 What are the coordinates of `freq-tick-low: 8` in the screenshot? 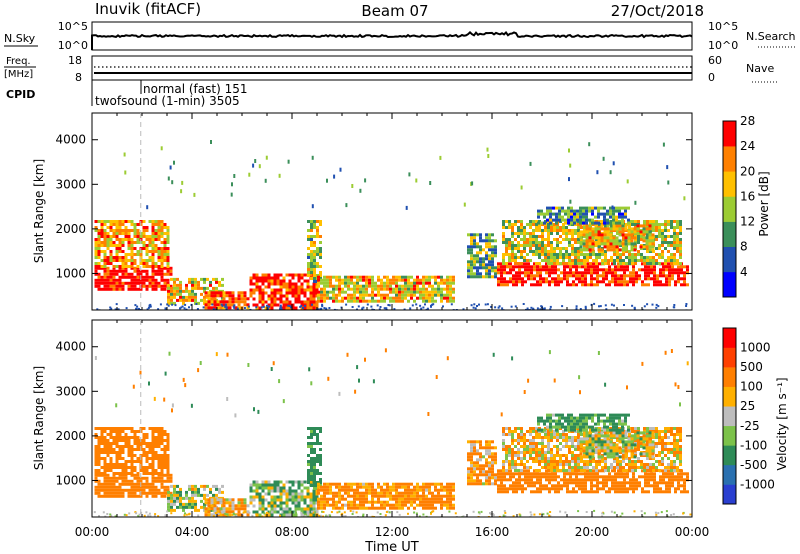 It's located at (78, 77).